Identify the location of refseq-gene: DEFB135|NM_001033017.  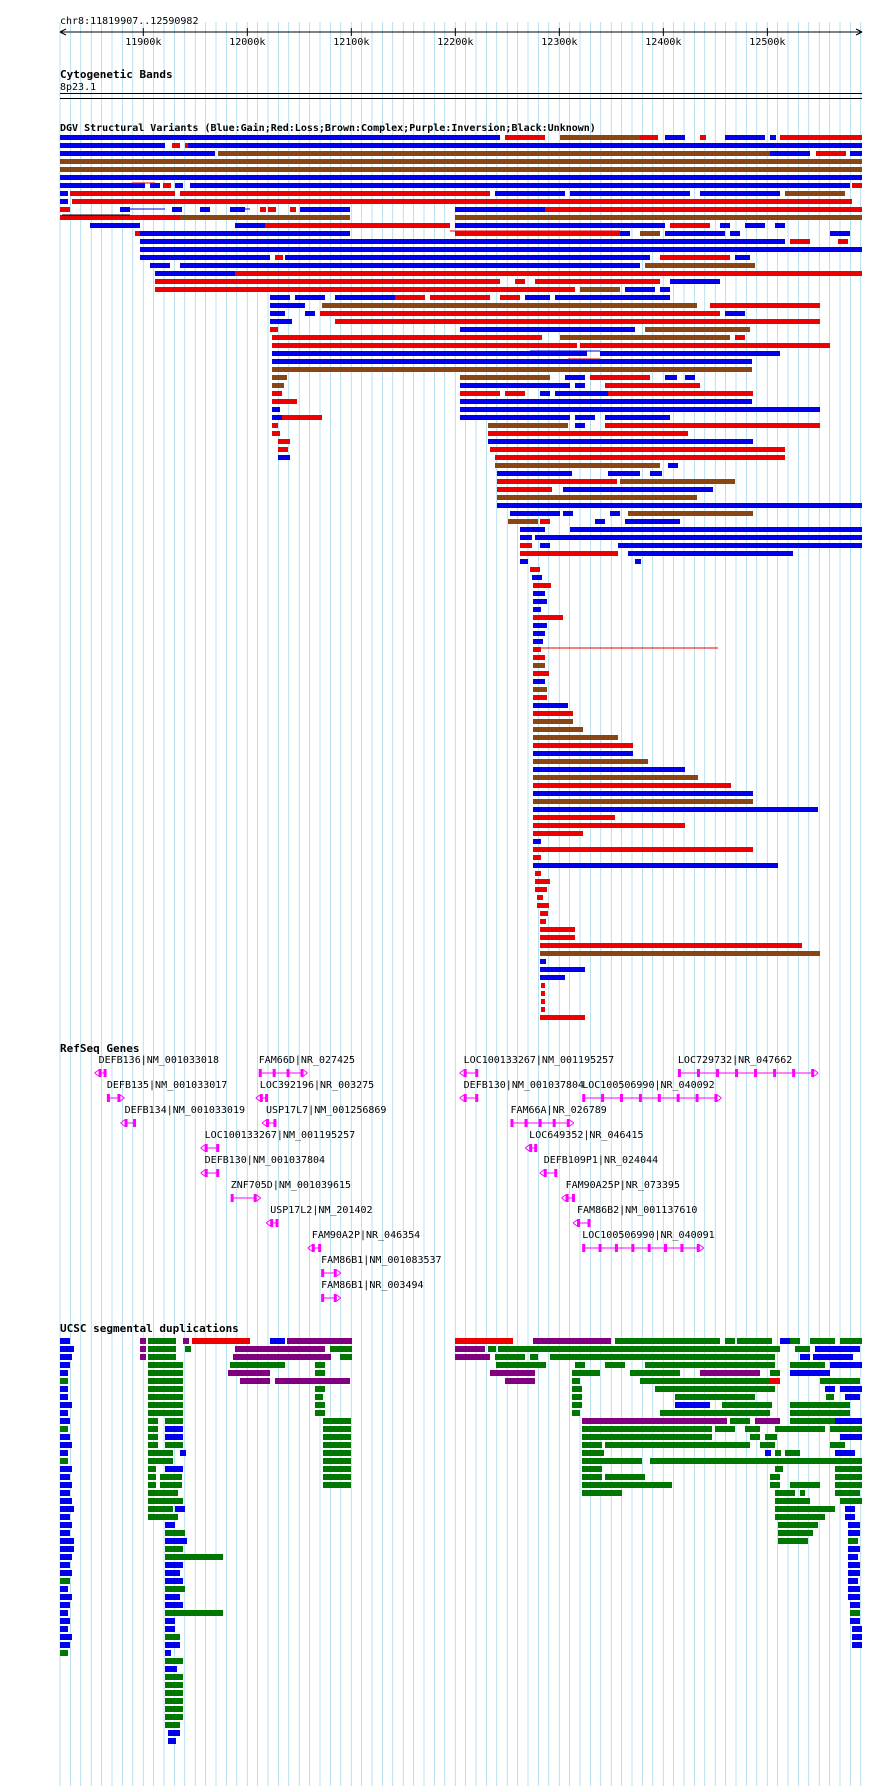
(166, 1091).